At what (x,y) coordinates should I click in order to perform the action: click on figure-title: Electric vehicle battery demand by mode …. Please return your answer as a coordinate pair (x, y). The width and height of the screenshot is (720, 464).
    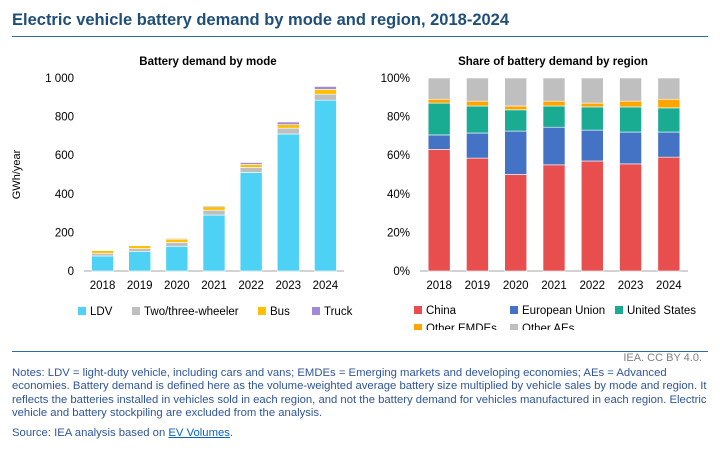
    Looking at the image, I should click on (261, 20).